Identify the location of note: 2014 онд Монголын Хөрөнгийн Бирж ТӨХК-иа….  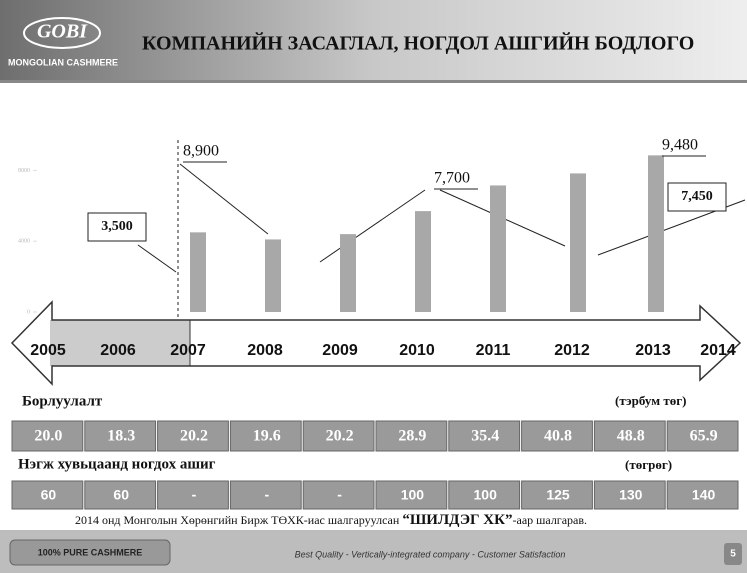
(331, 520).